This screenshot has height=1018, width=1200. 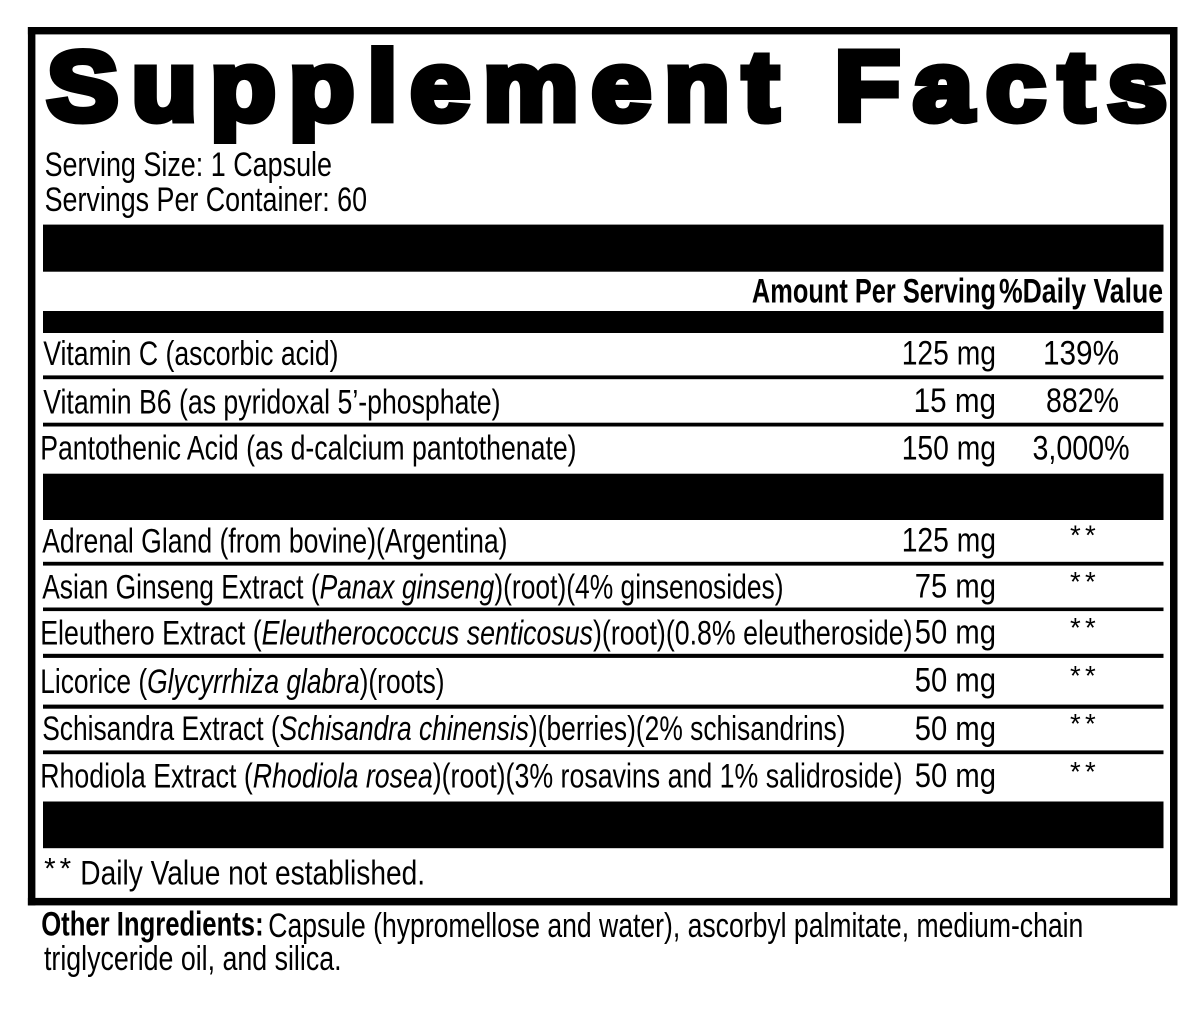 I want to click on svg-text: 139%, so click(x=1081, y=354).